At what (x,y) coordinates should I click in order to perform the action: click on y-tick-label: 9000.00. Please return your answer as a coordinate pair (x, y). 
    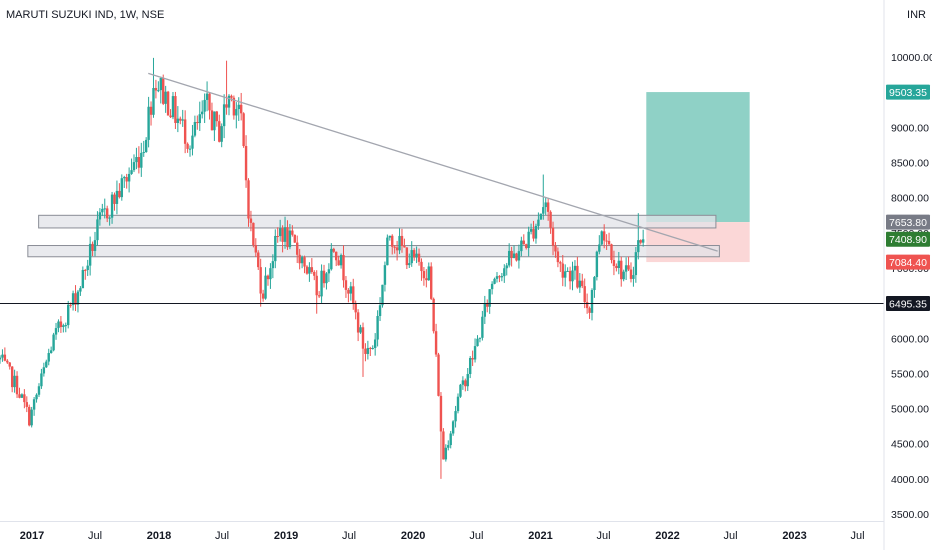
    Looking at the image, I should click on (910, 128).